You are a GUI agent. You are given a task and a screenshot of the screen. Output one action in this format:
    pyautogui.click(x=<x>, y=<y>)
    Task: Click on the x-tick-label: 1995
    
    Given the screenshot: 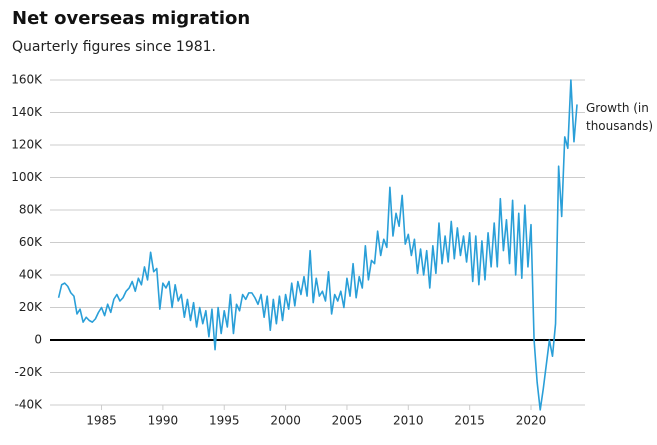 What is the action you would take?
    pyautogui.click(x=224, y=421)
    